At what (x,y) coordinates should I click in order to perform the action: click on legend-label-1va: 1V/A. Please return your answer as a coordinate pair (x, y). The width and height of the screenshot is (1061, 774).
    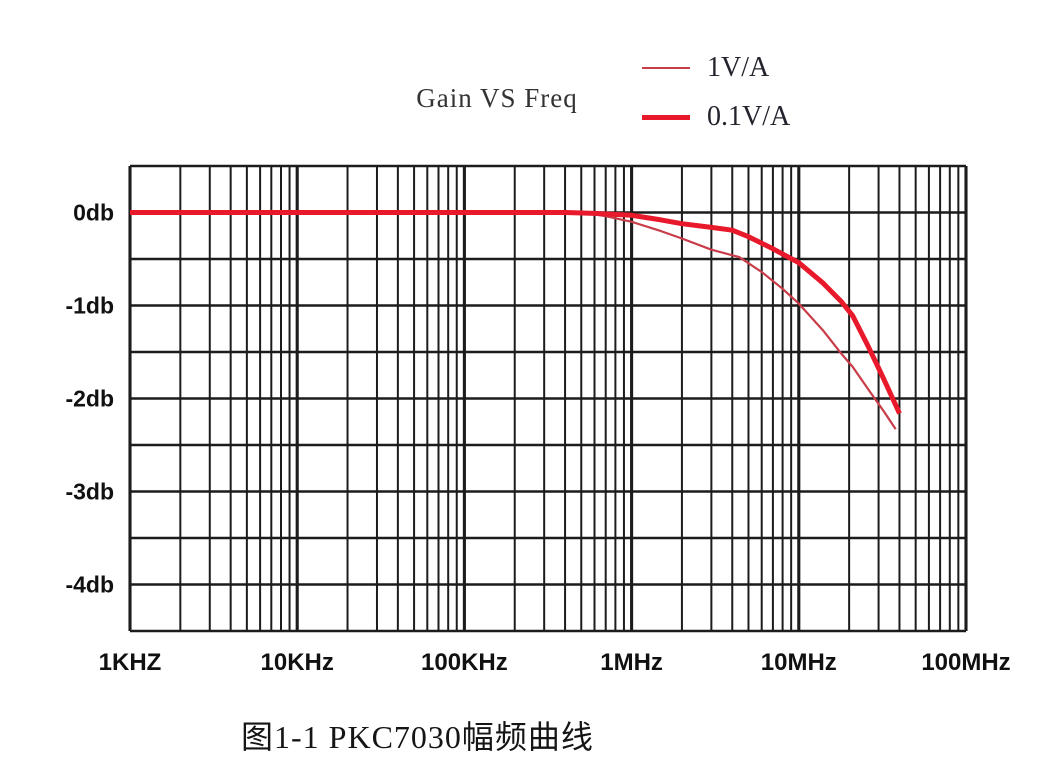
    Looking at the image, I should click on (738, 67).